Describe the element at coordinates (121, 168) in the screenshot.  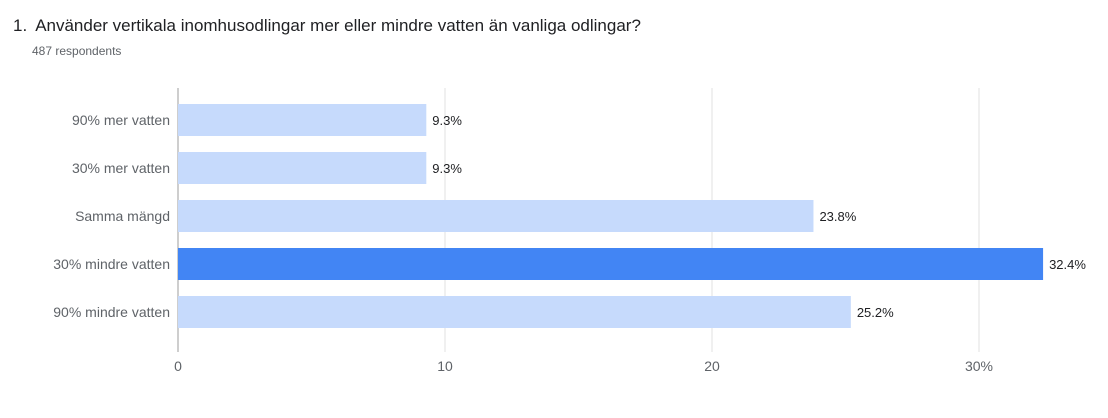
I see `category-label: 30% mer vatten` at that location.